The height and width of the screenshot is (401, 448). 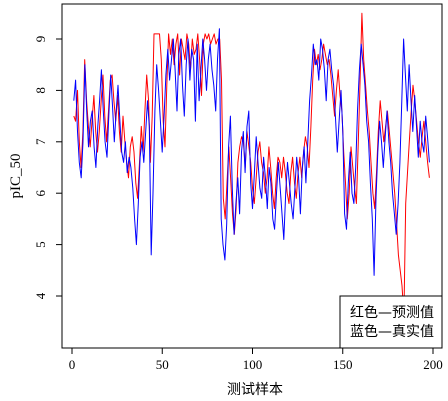 What do you see at coordinates (253, 364) in the screenshot?
I see `x-tick-label: 100` at bounding box center [253, 364].